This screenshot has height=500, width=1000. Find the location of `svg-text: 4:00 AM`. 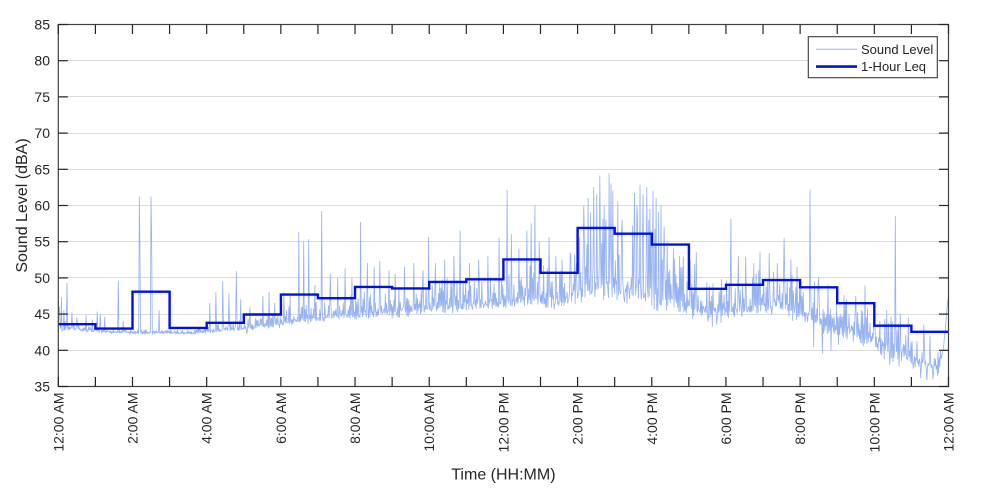

svg-text: 4:00 AM is located at coordinates (207, 418).